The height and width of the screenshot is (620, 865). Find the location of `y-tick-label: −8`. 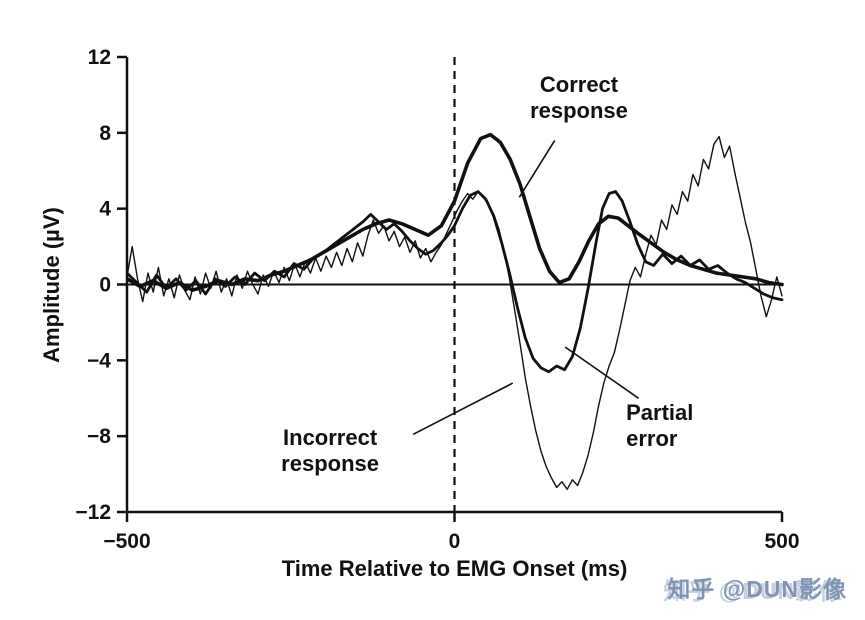

y-tick-label: −8 is located at coordinates (99, 436).